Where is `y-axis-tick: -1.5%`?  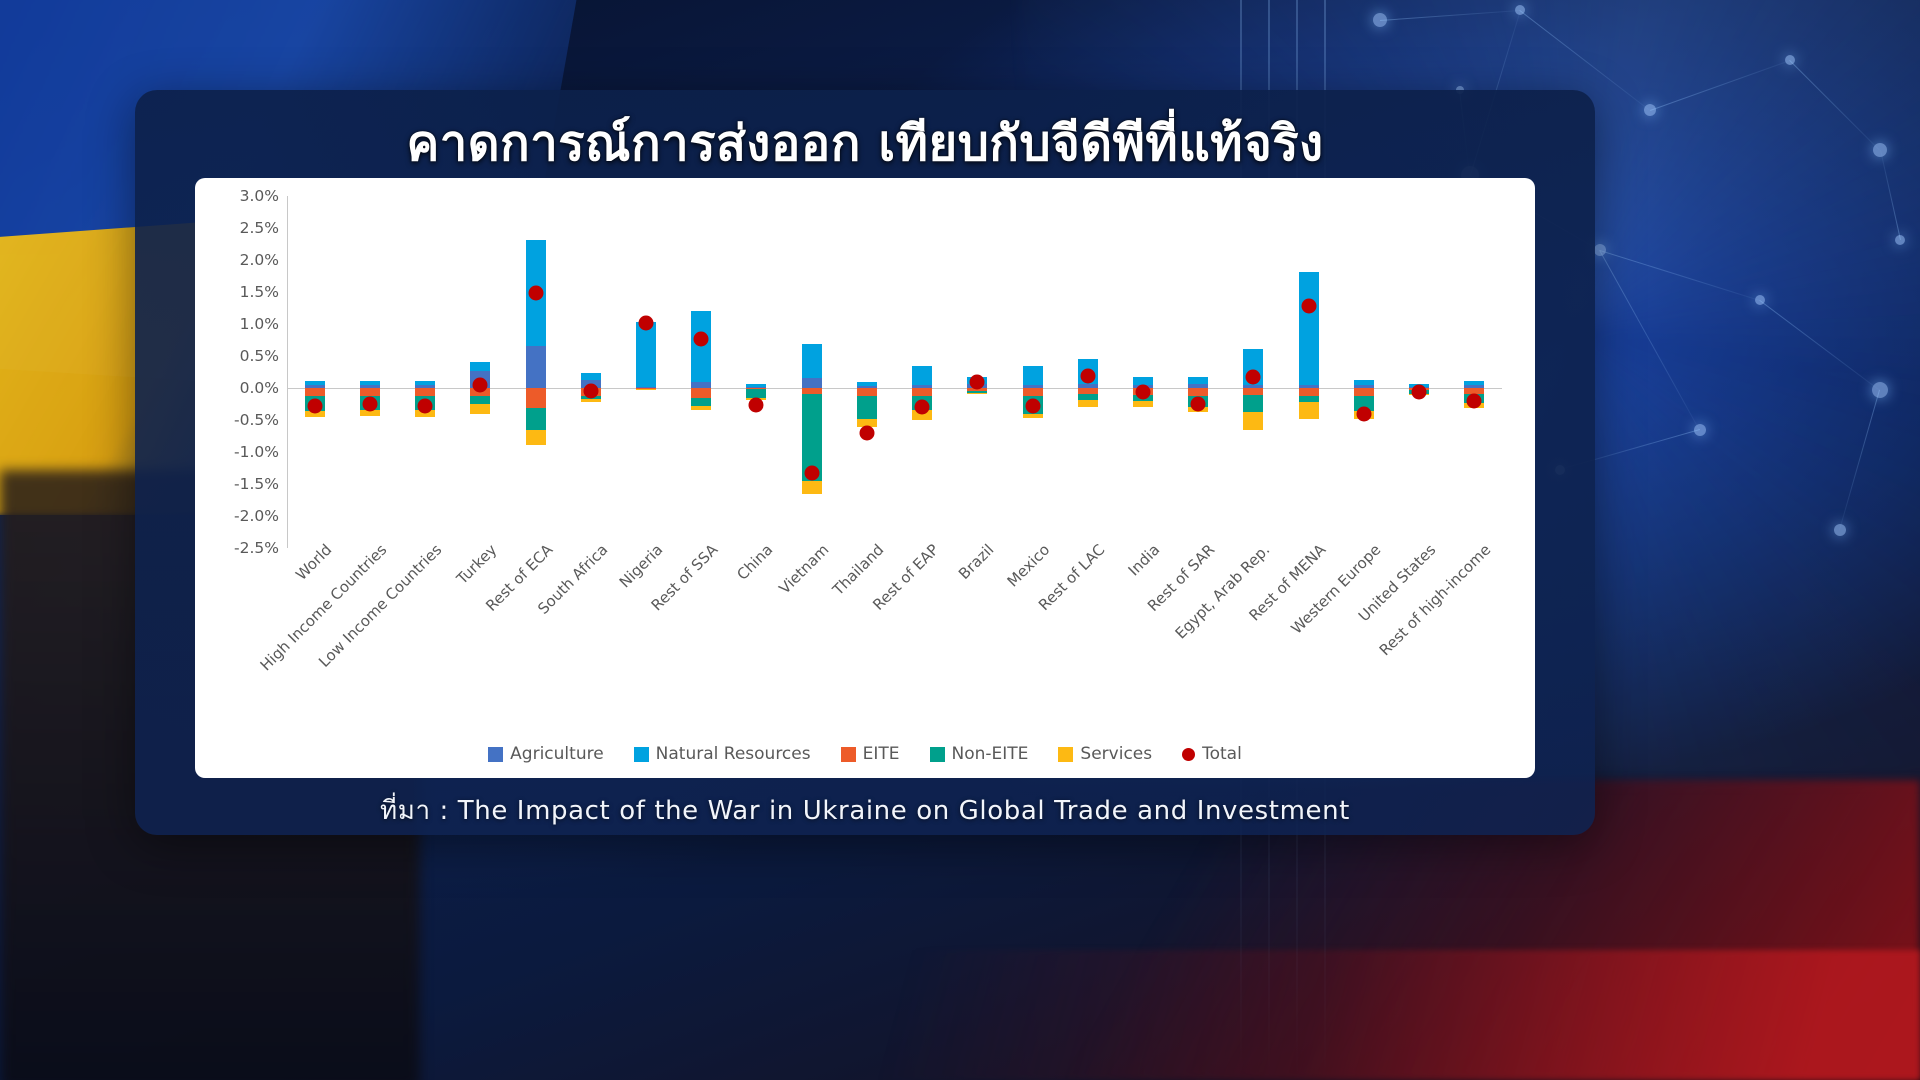
y-axis-tick: -1.5% is located at coordinates (256, 484).